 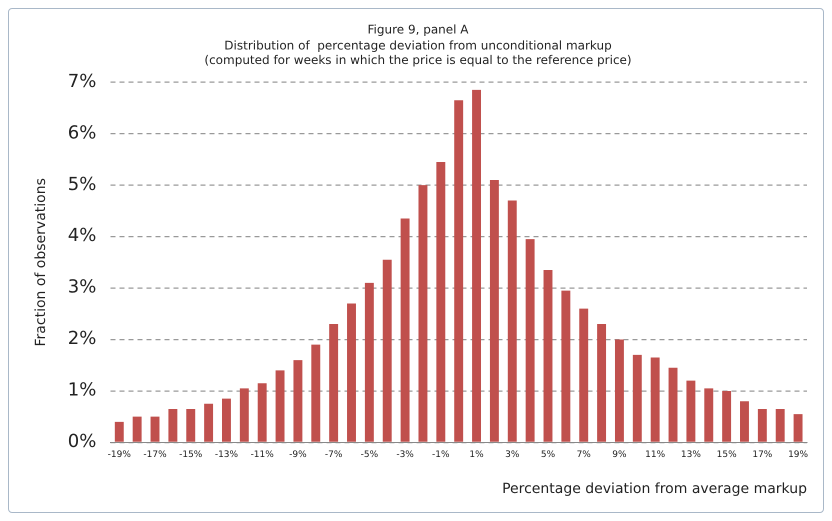 What do you see at coordinates (82, 235) in the screenshot?
I see `y-tick-label: 4%` at bounding box center [82, 235].